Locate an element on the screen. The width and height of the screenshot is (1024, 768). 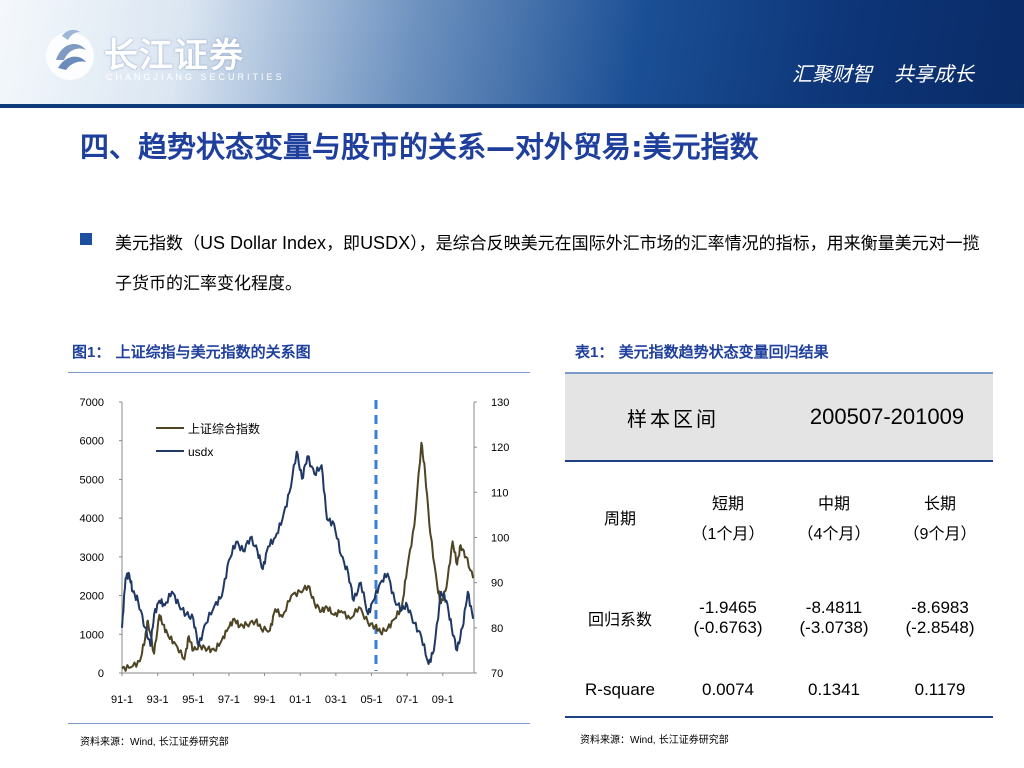
period-long: 长期 （9个月） is located at coordinates (940, 516).